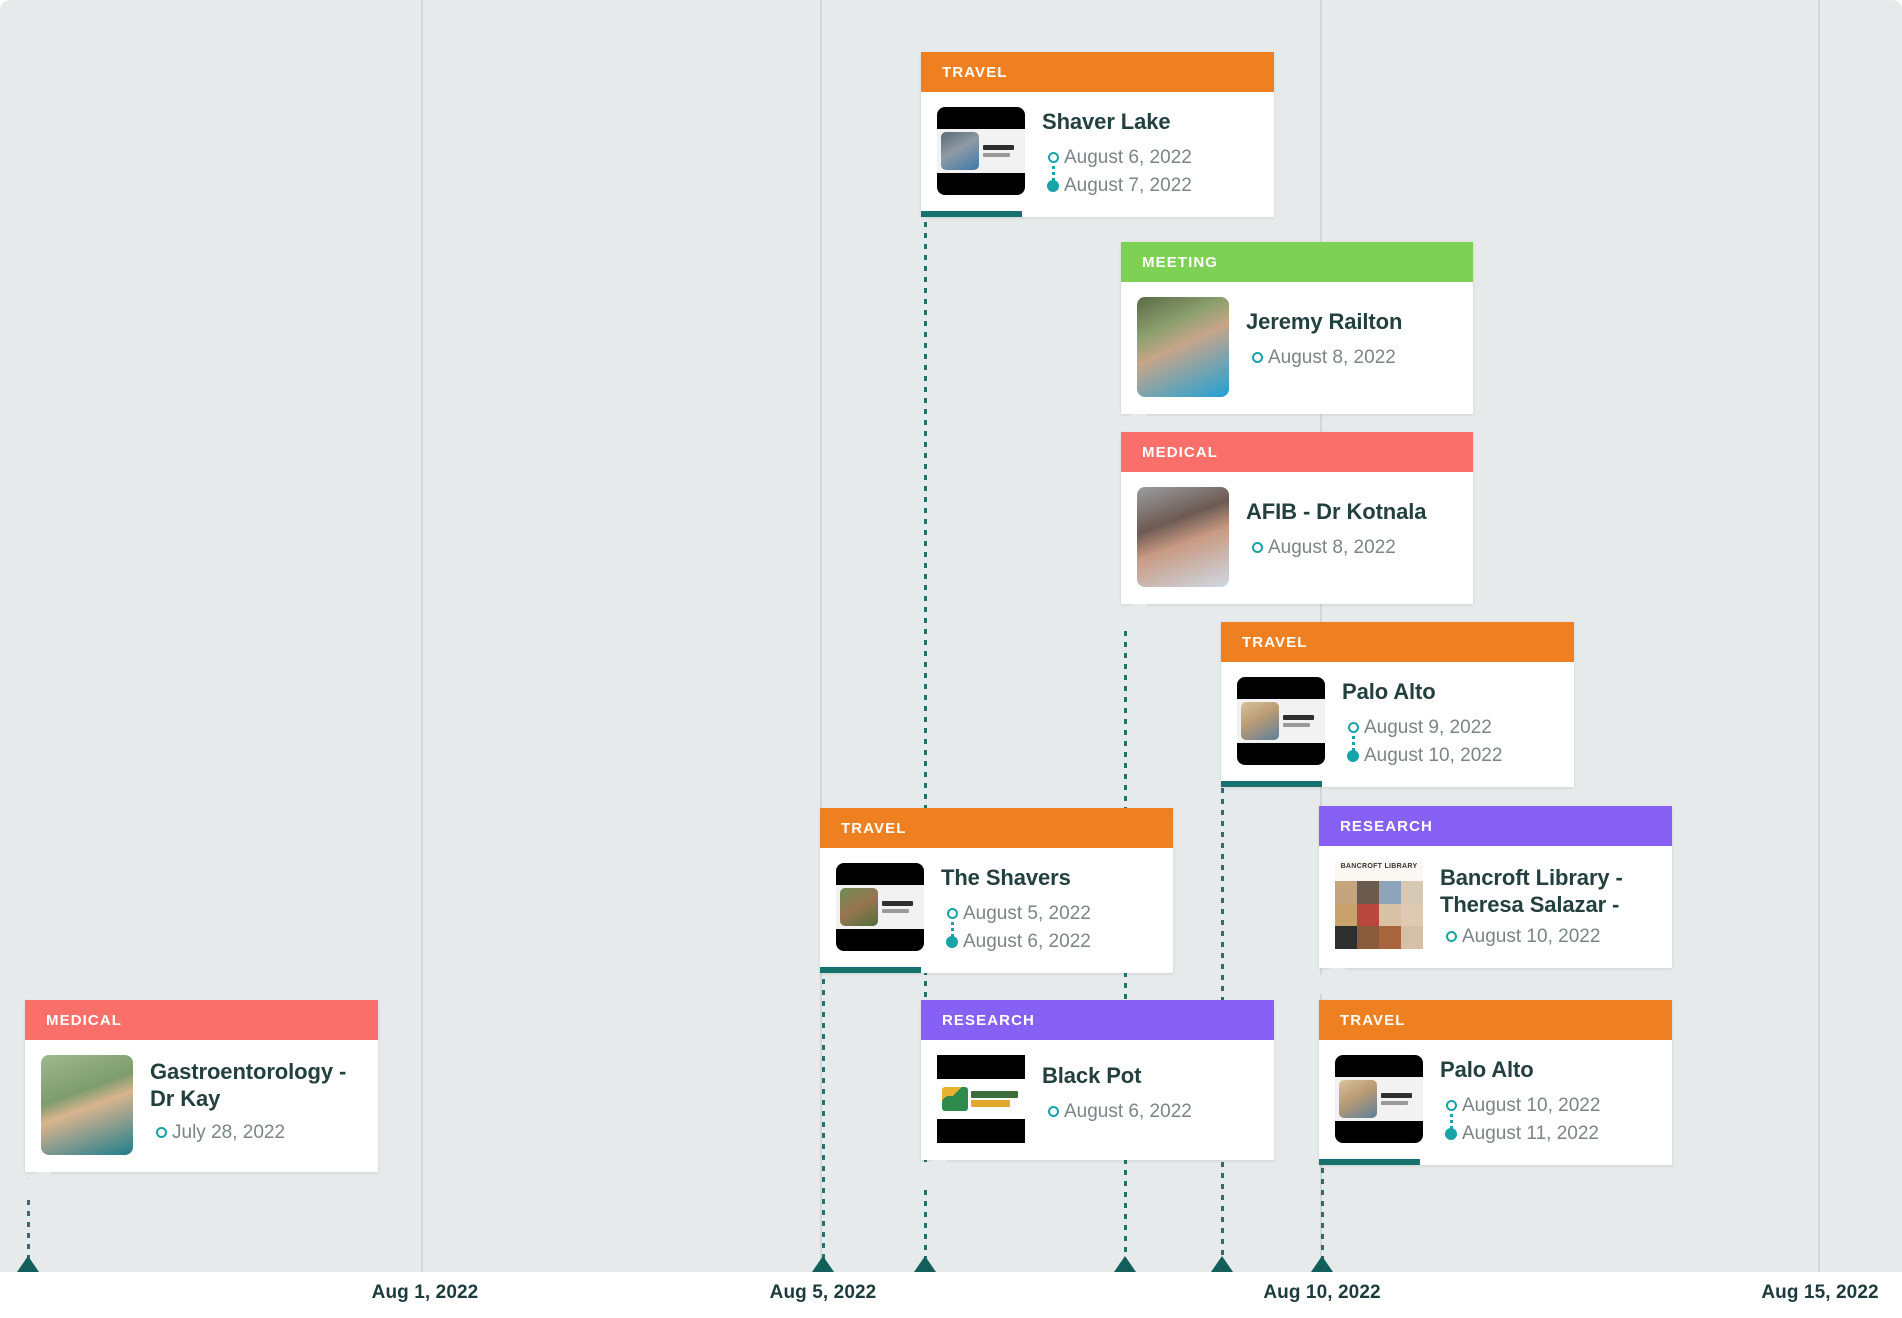  What do you see at coordinates (1006, 877) in the screenshot?
I see `event-title: The Shavers` at bounding box center [1006, 877].